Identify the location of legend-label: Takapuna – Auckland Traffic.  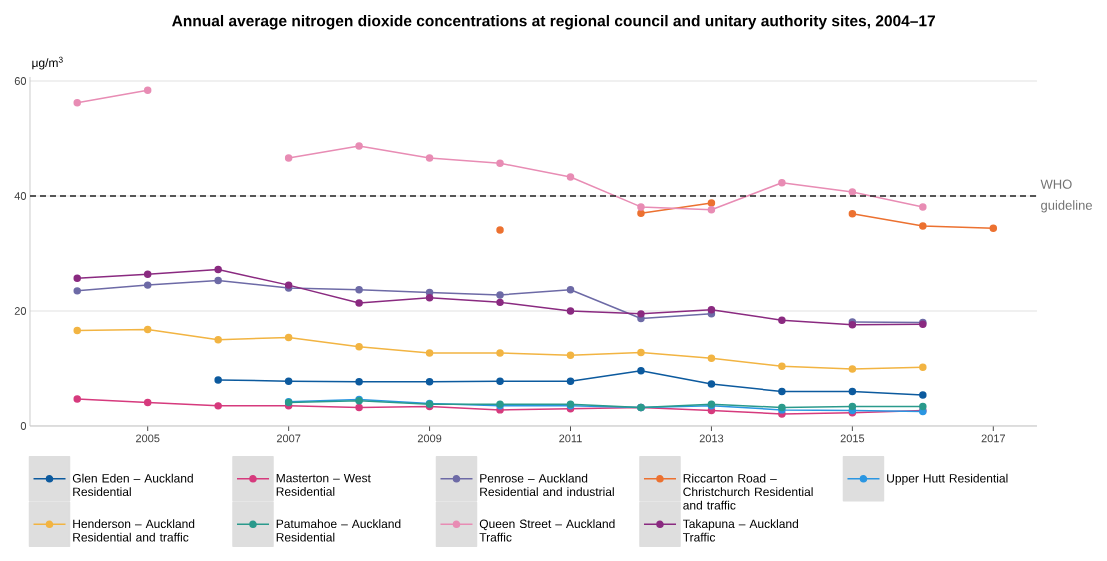
(741, 530).